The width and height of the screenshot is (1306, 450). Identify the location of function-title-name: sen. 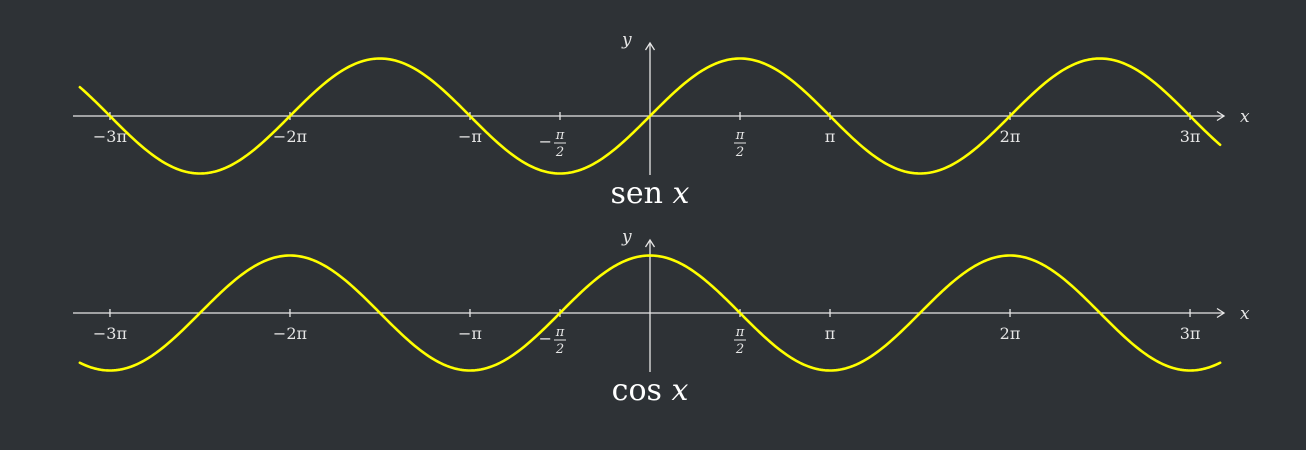
(642, 193).